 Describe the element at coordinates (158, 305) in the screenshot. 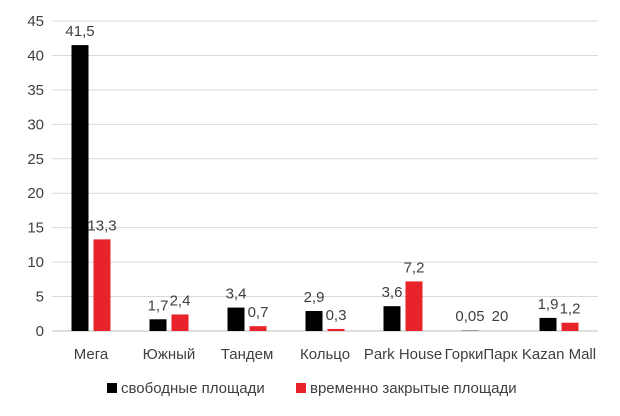

I see `data-label: 1,7` at that location.